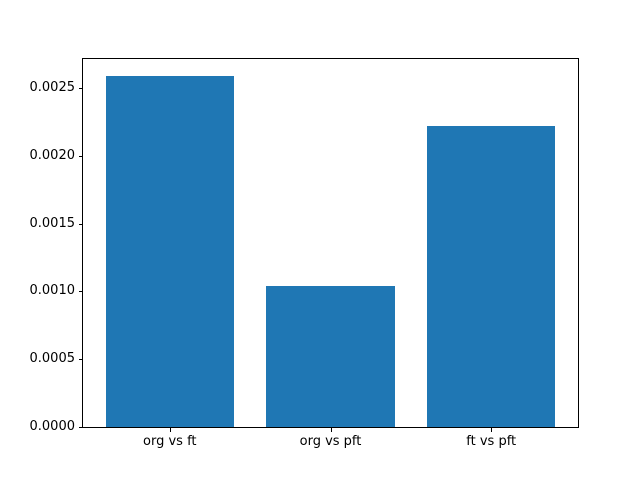 The height and width of the screenshot is (480, 640). What do you see at coordinates (52, 155) in the screenshot?
I see `y-tick-label: 0.0020` at bounding box center [52, 155].